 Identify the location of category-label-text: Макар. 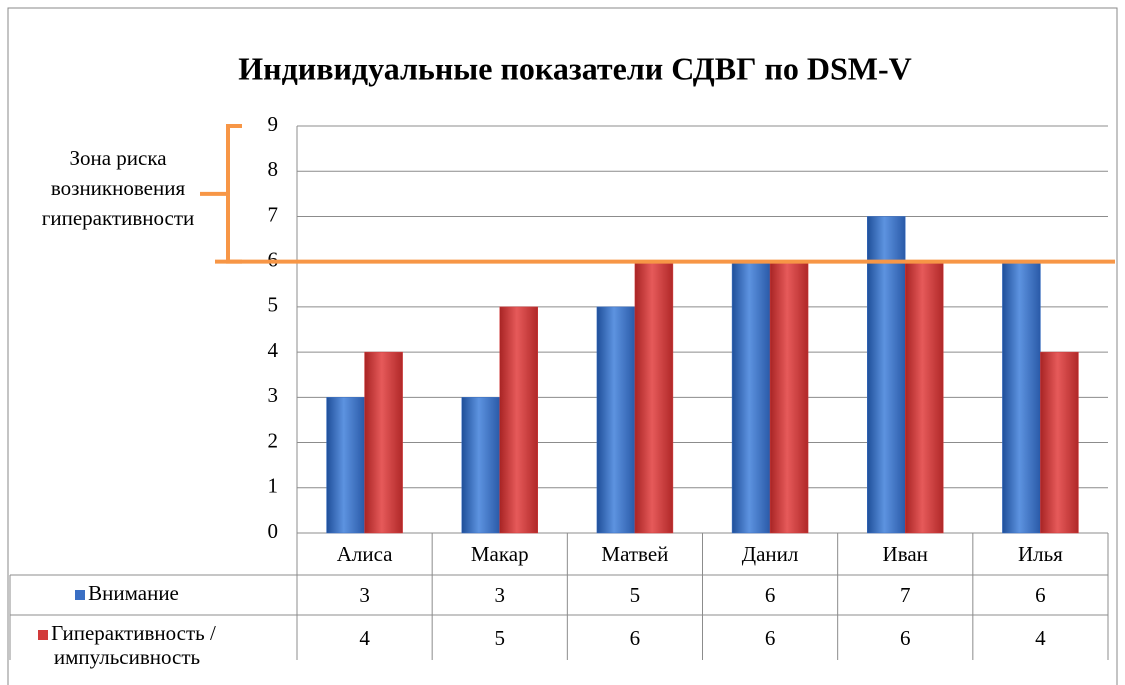
(499, 554).